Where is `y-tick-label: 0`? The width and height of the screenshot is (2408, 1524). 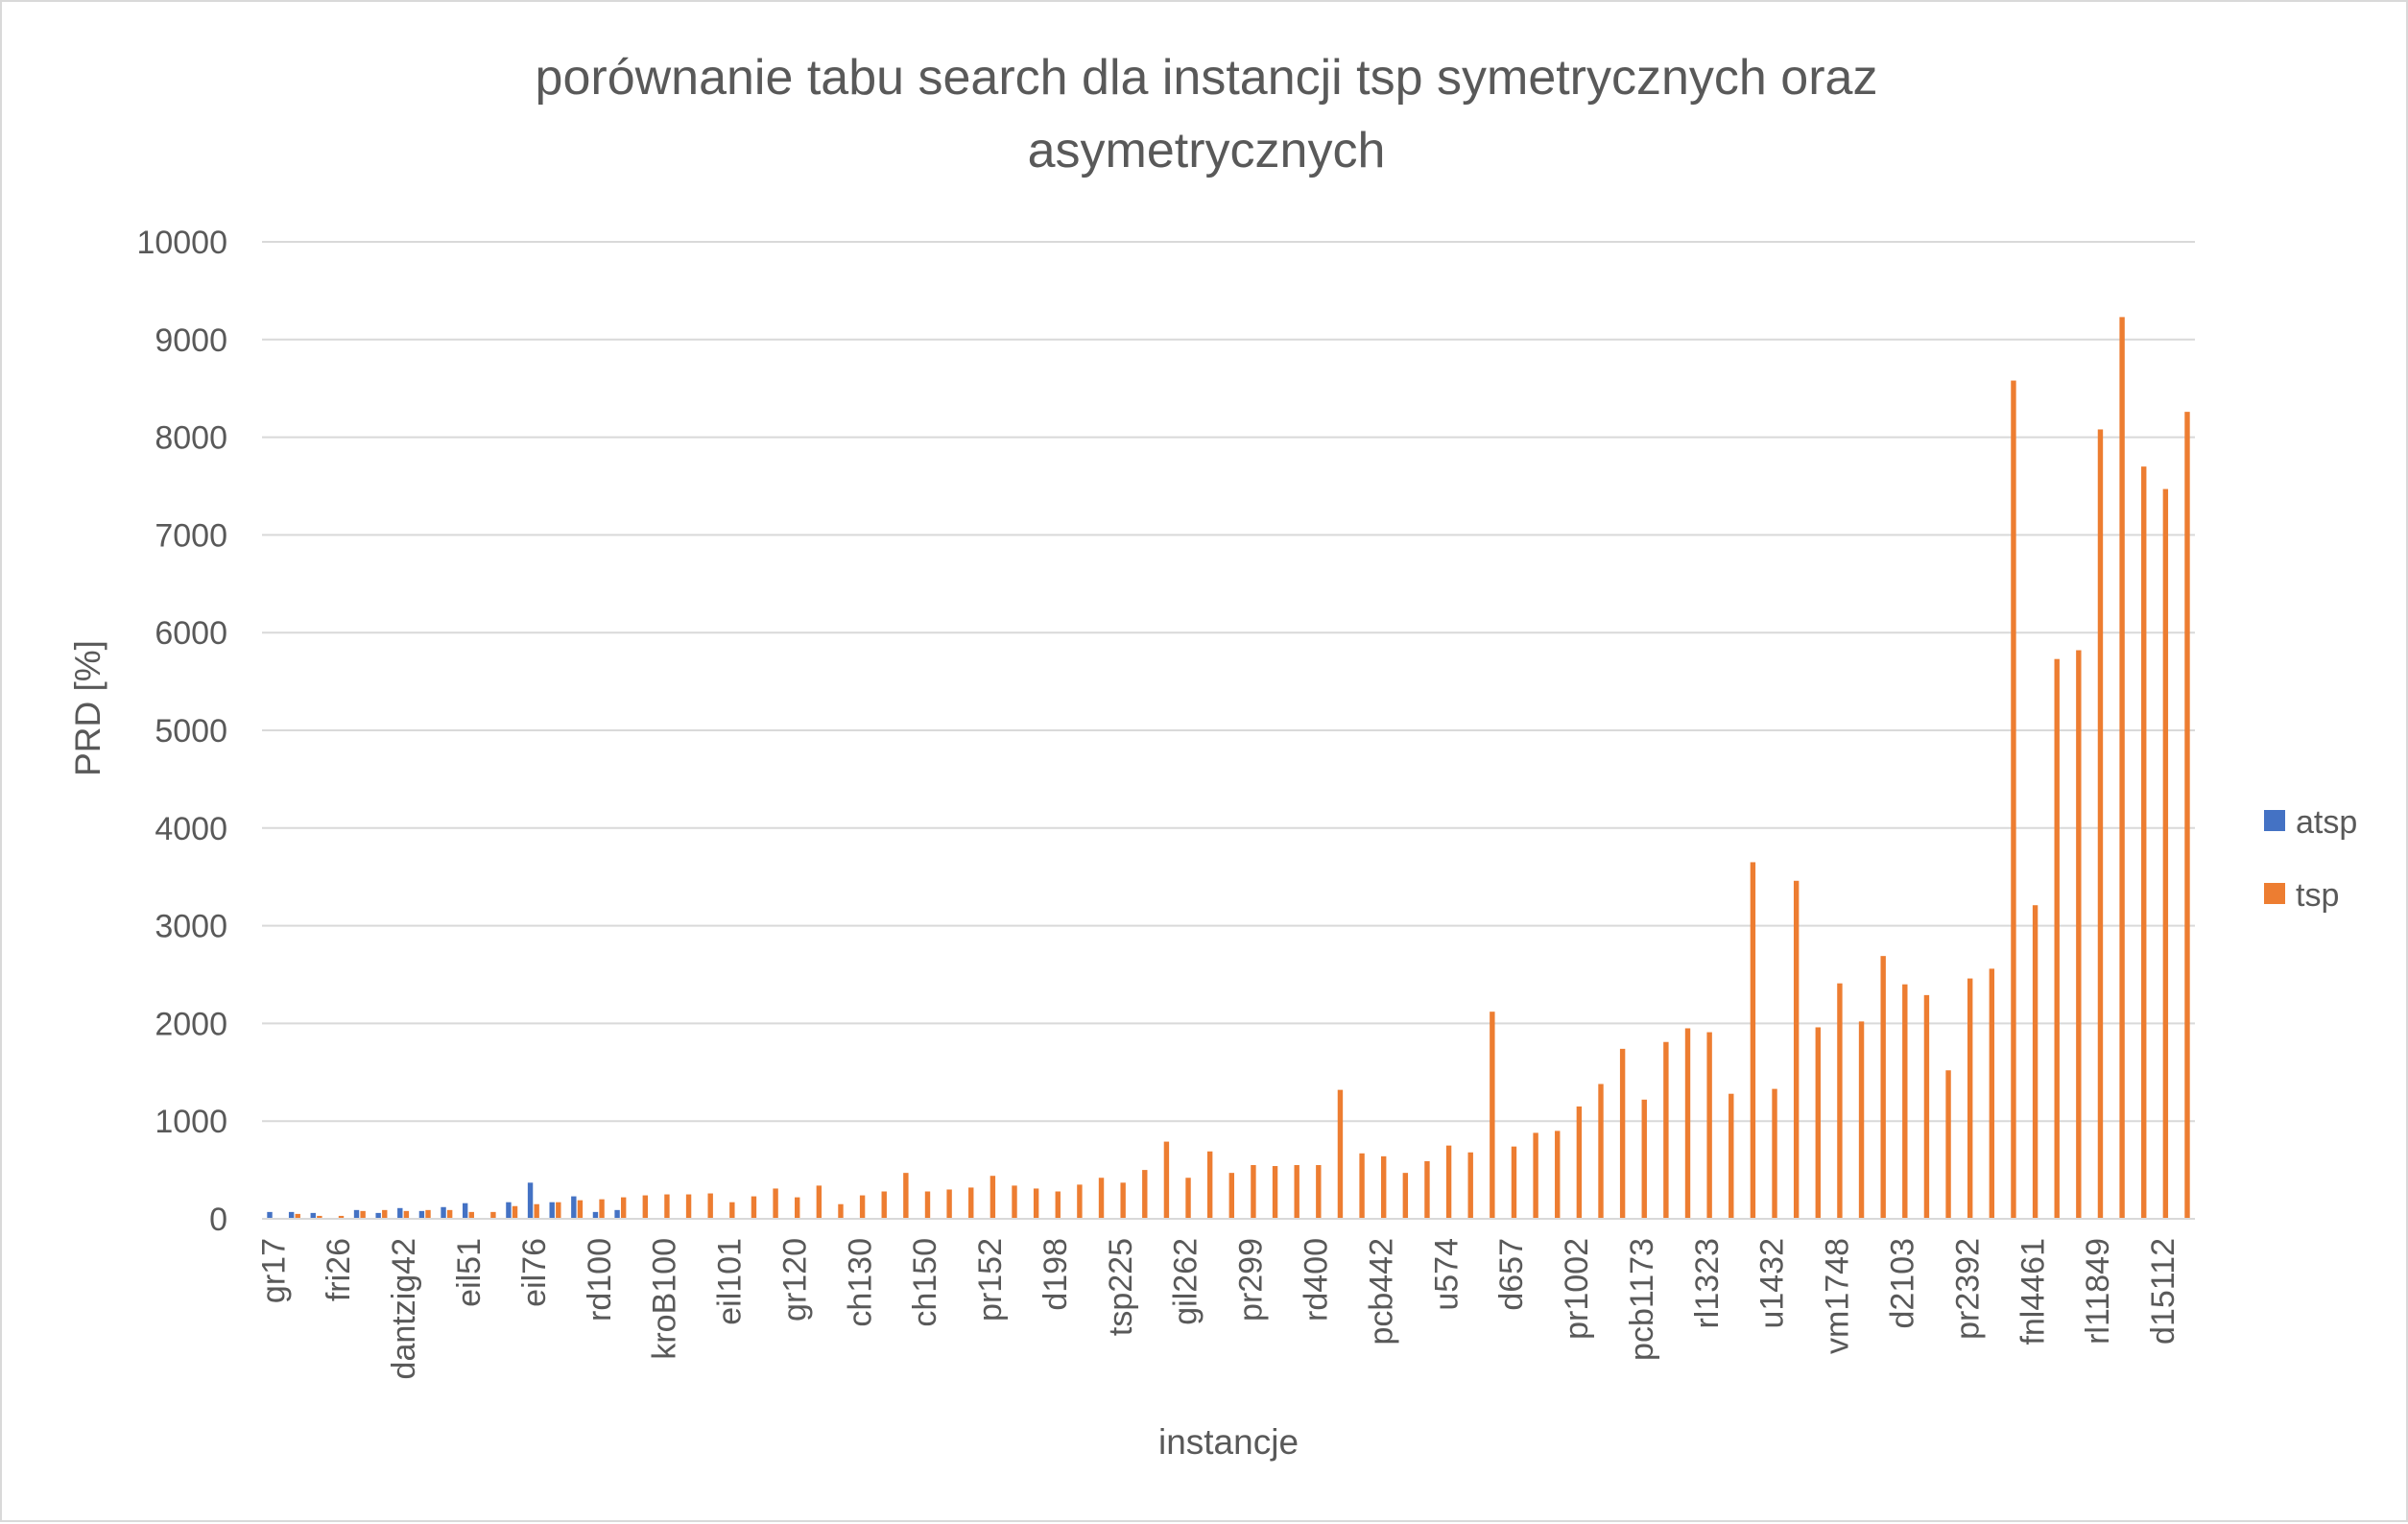
y-tick-label: 0 is located at coordinates (218, 1220).